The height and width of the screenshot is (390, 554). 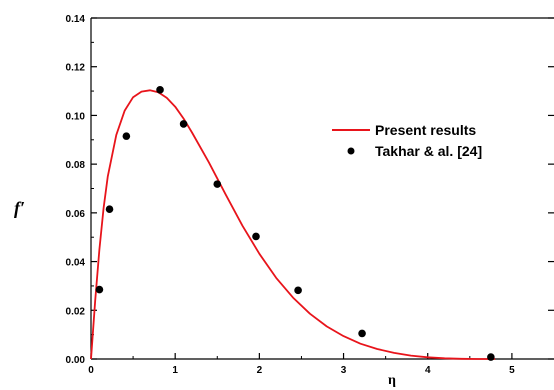 I want to click on y-tick-label: 0.04, so click(x=76, y=263).